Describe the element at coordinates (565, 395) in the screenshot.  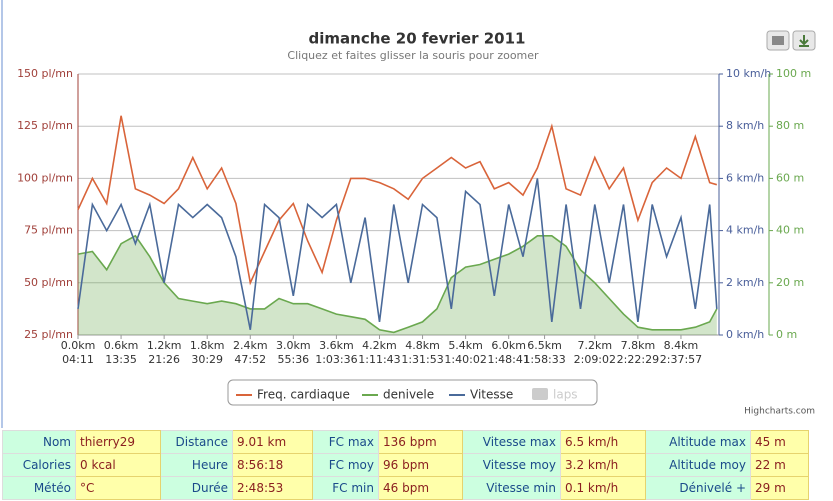
I see `legend-label: laps` at that location.